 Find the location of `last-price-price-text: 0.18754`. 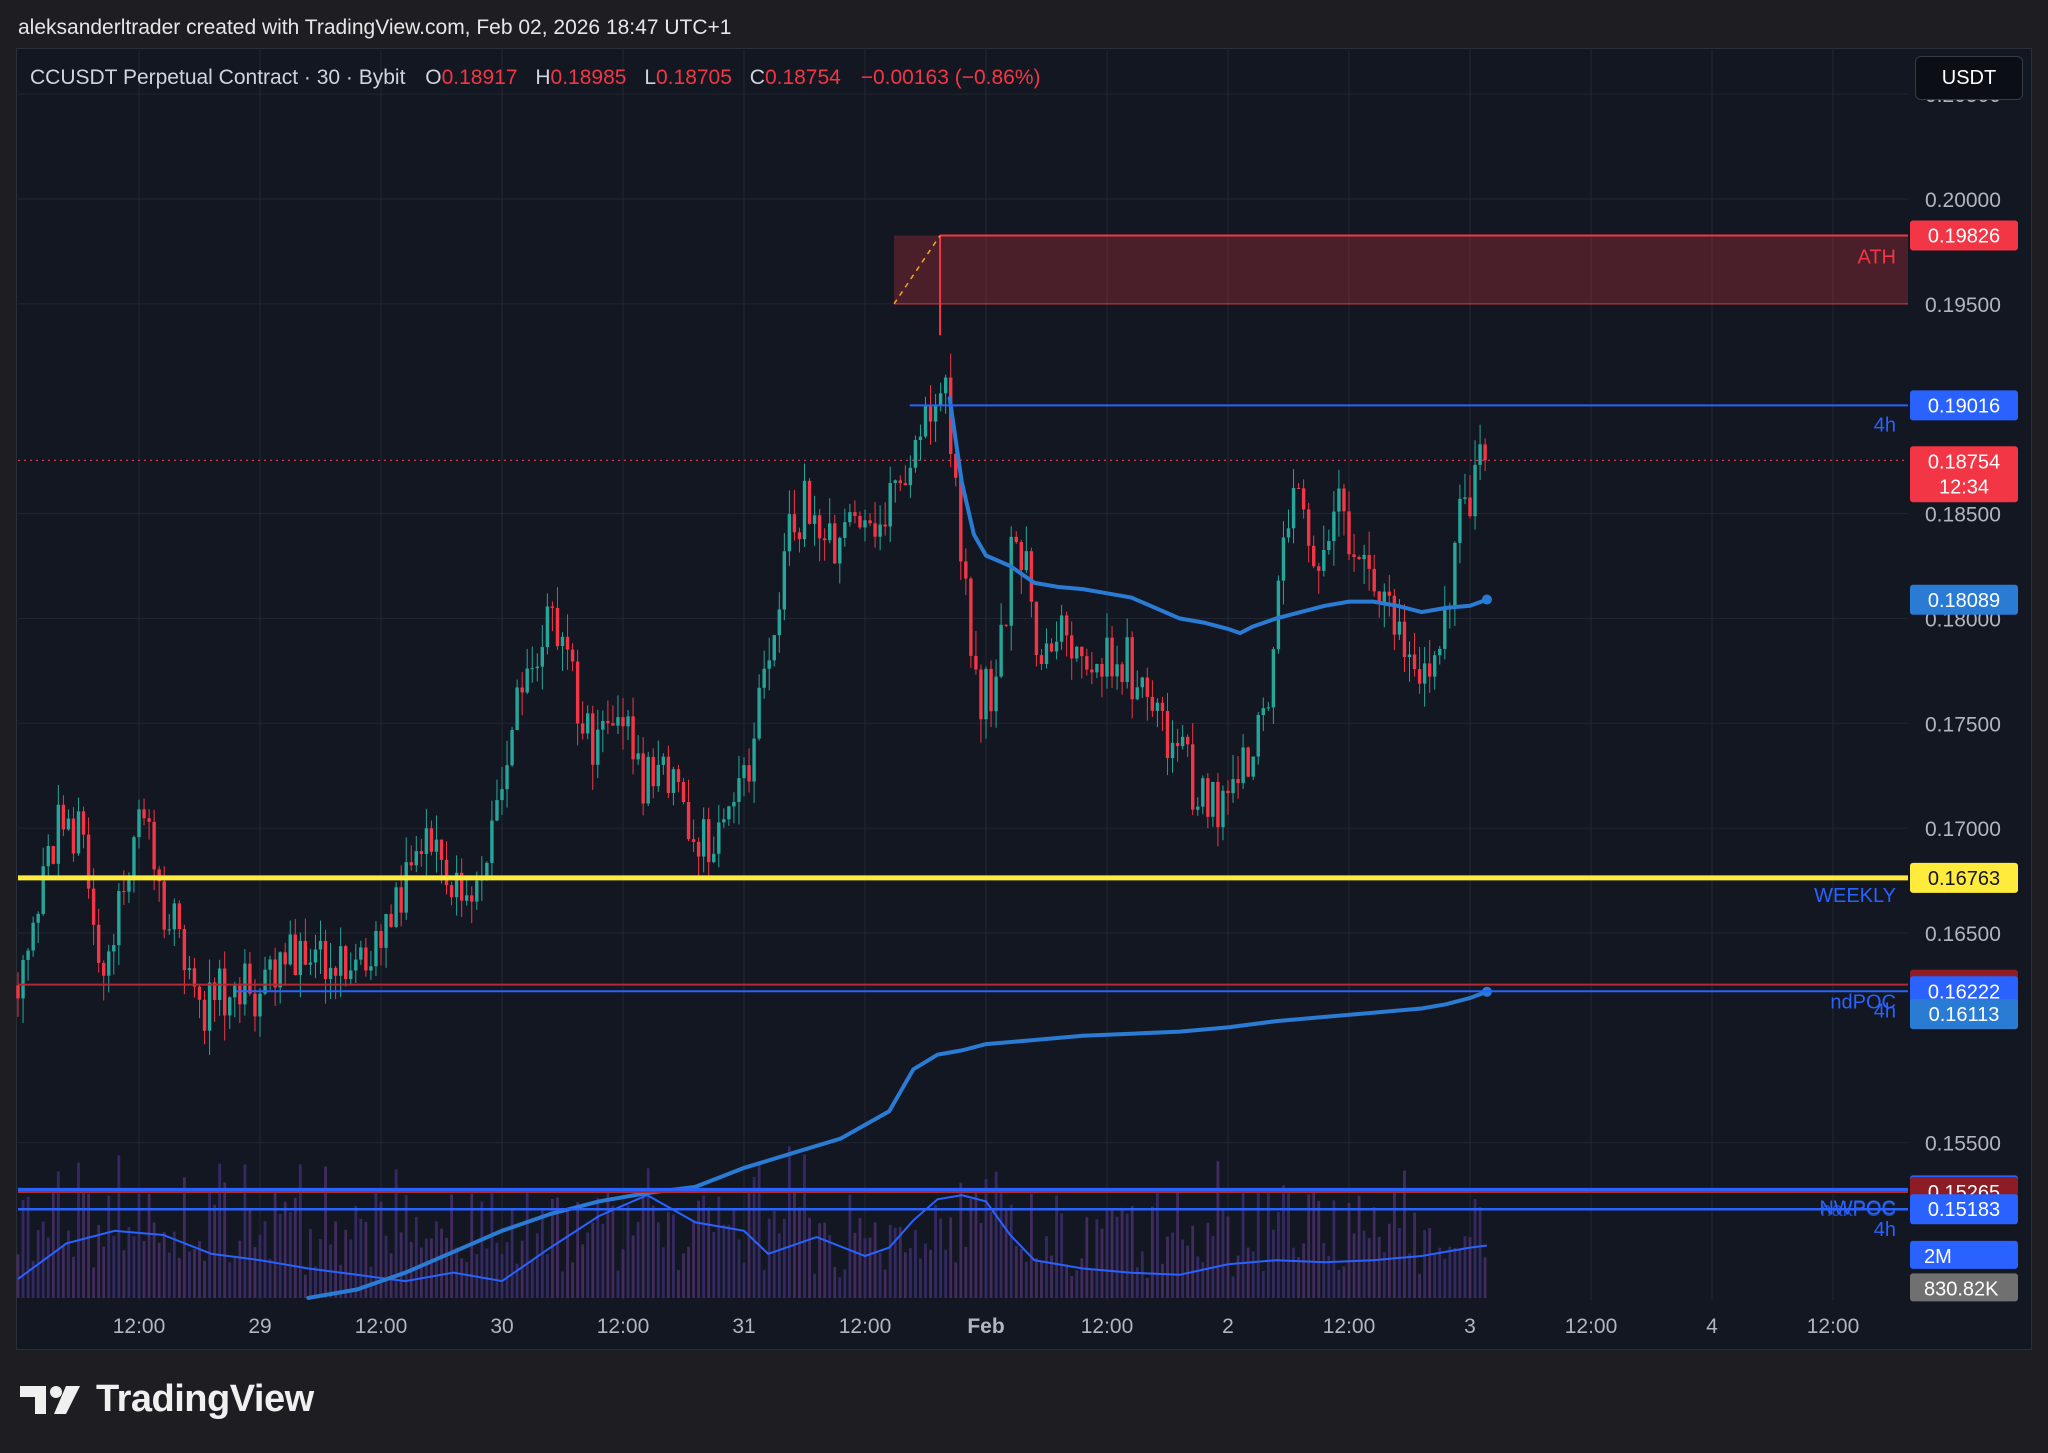

last-price-price-text: 0.18754 is located at coordinates (1964, 462).